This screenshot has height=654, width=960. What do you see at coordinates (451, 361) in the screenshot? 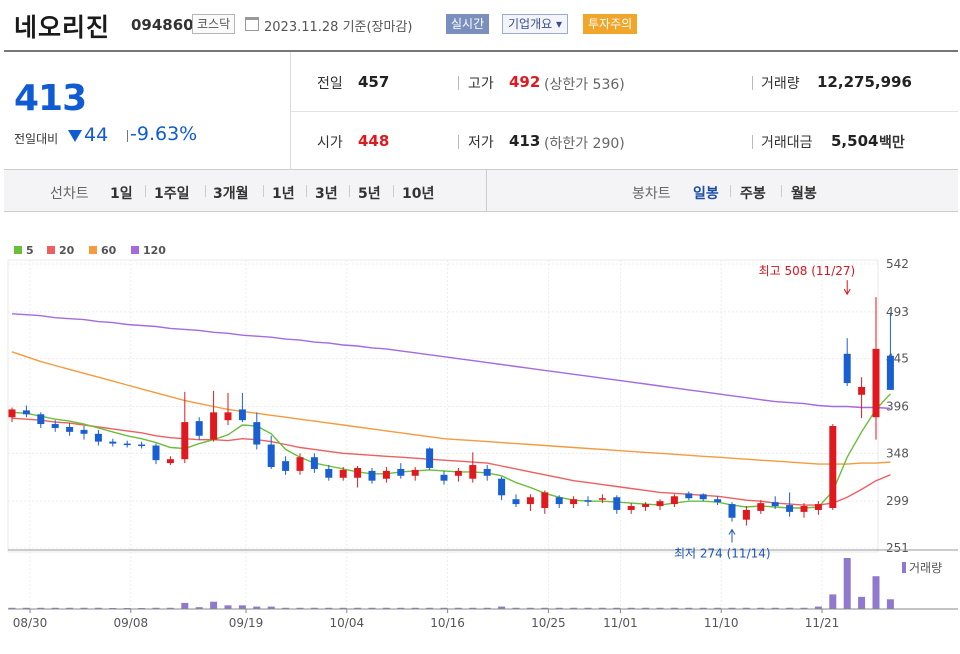
I see `ma120-line` at bounding box center [451, 361].